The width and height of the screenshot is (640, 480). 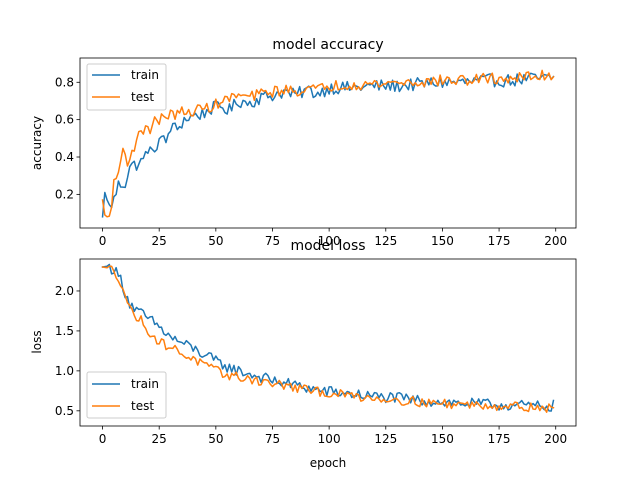 I want to click on accuracy-x-tick-label: 75, so click(x=272, y=241).